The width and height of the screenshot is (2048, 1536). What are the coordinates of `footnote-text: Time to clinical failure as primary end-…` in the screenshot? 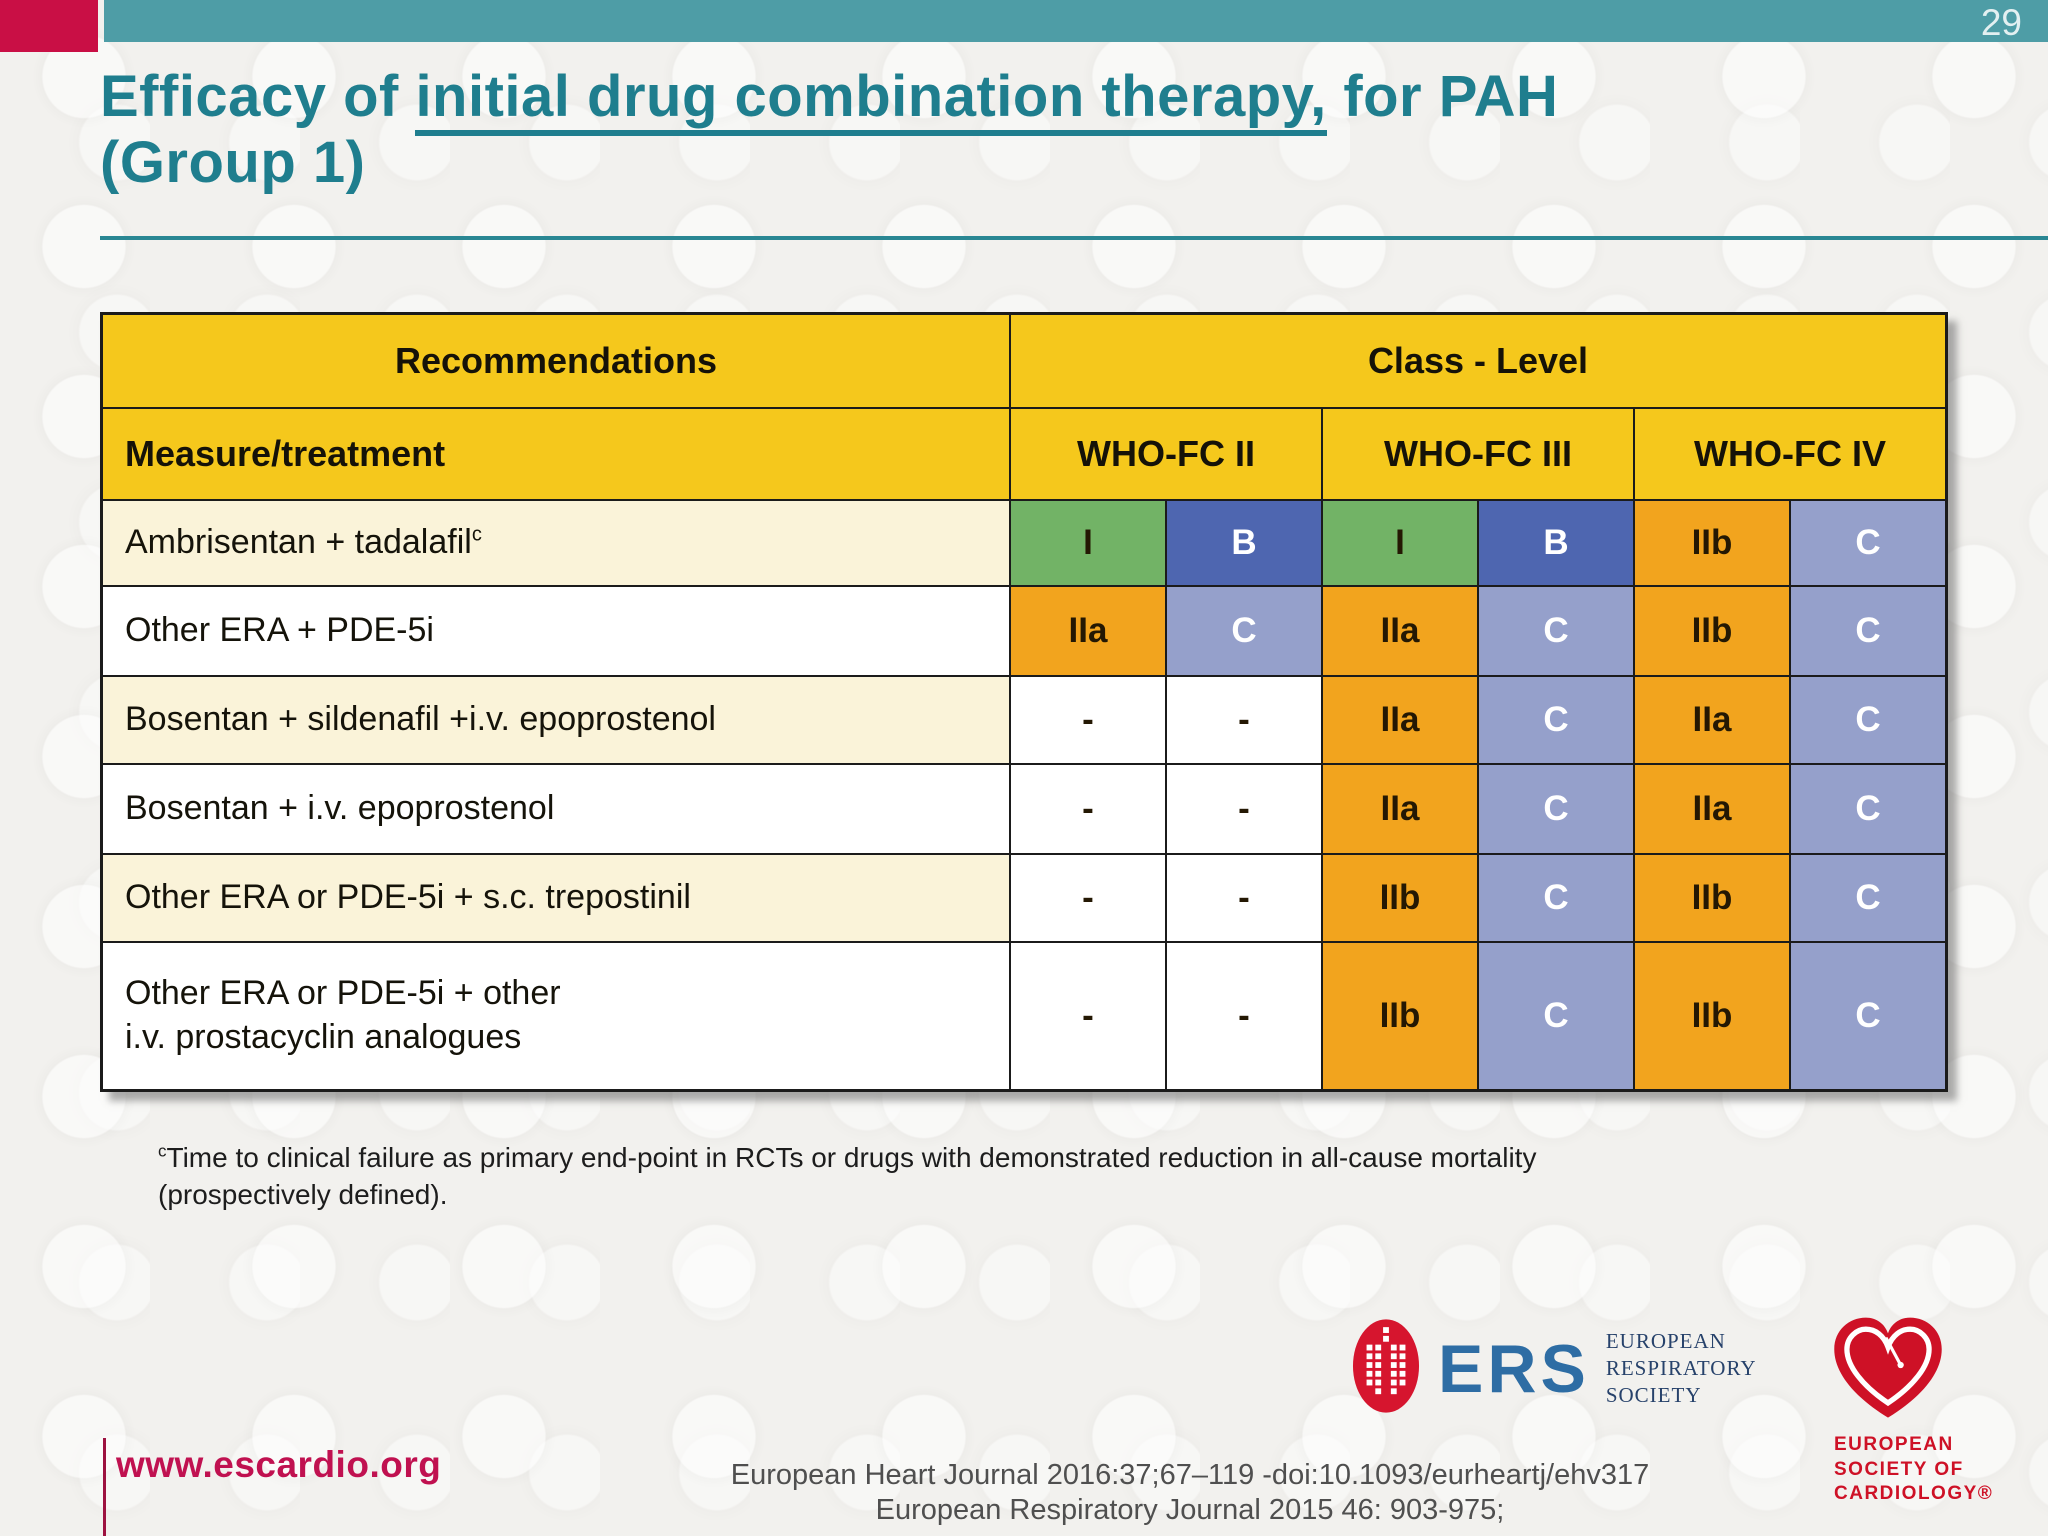 It's located at (847, 1176).